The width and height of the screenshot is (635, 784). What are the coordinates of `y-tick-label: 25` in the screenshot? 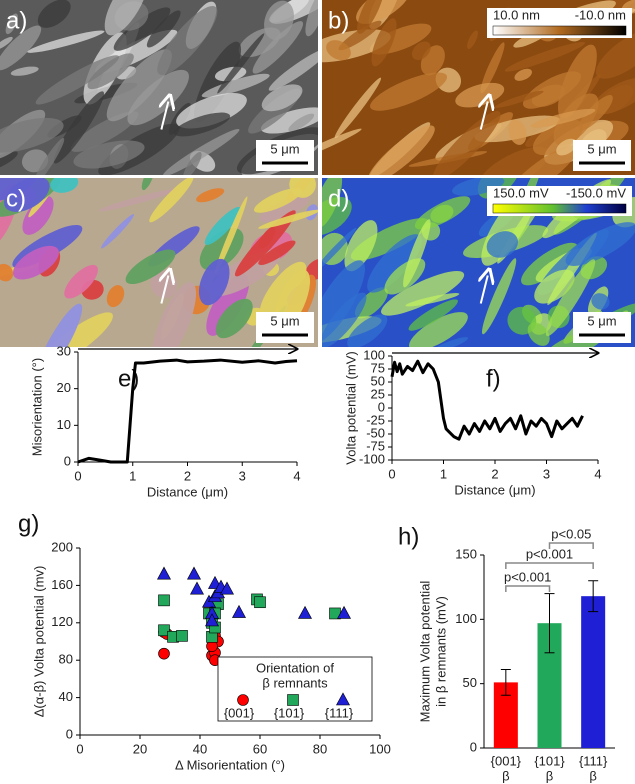 It's located at (378, 393).